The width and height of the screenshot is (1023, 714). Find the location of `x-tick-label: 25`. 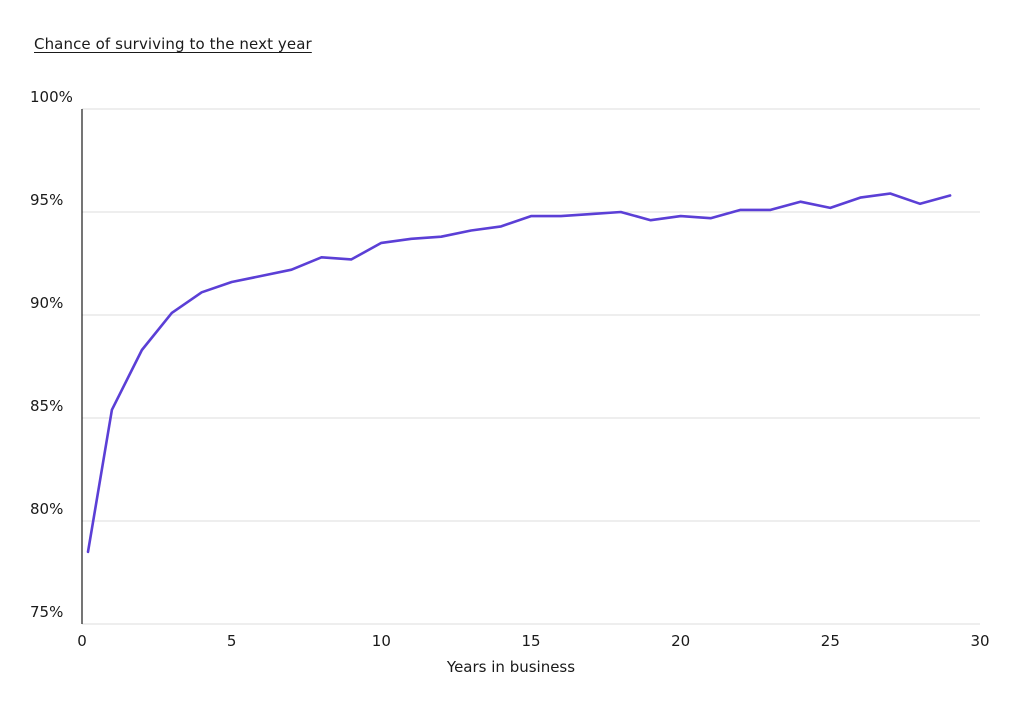

x-tick-label: 25 is located at coordinates (830, 641).